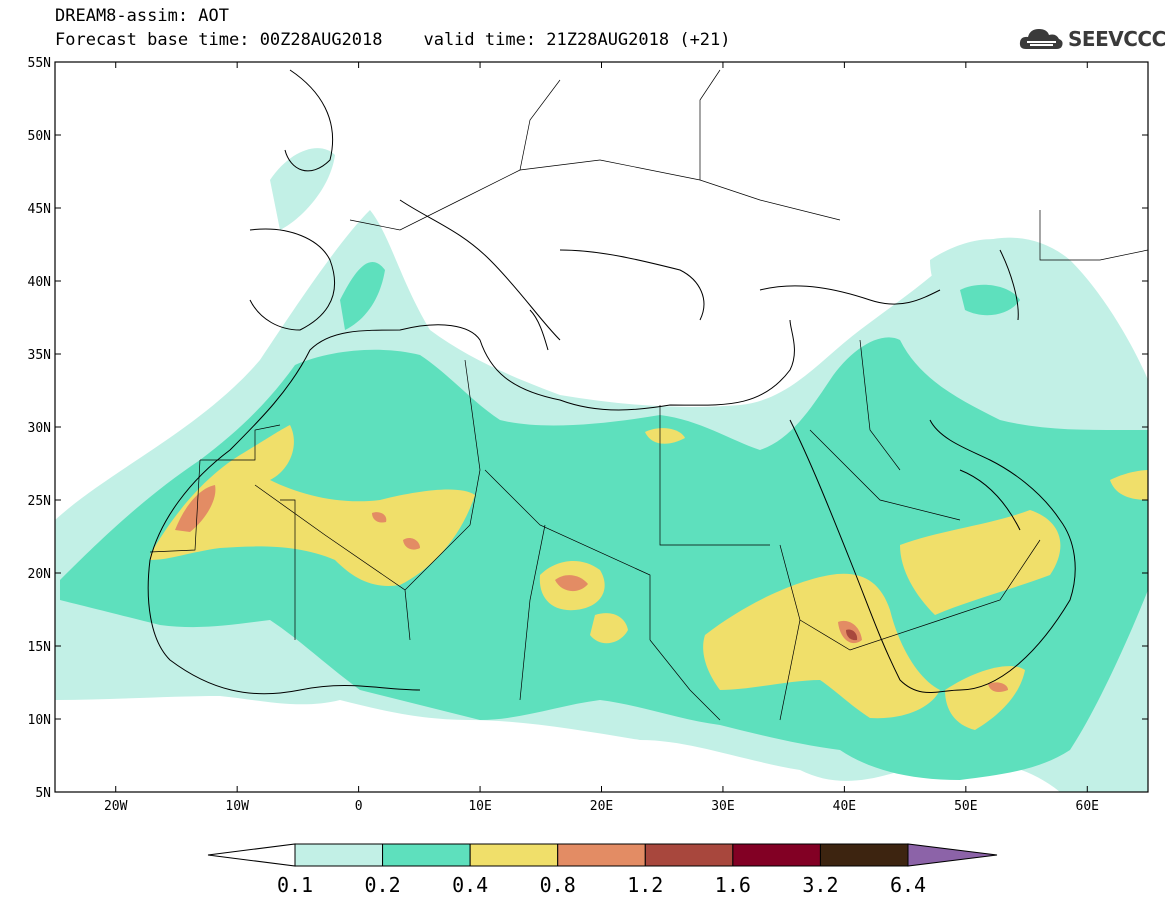 This screenshot has height=905, width=1165. What do you see at coordinates (844, 806) in the screenshot?
I see `lon-tick-label: 40E` at bounding box center [844, 806].